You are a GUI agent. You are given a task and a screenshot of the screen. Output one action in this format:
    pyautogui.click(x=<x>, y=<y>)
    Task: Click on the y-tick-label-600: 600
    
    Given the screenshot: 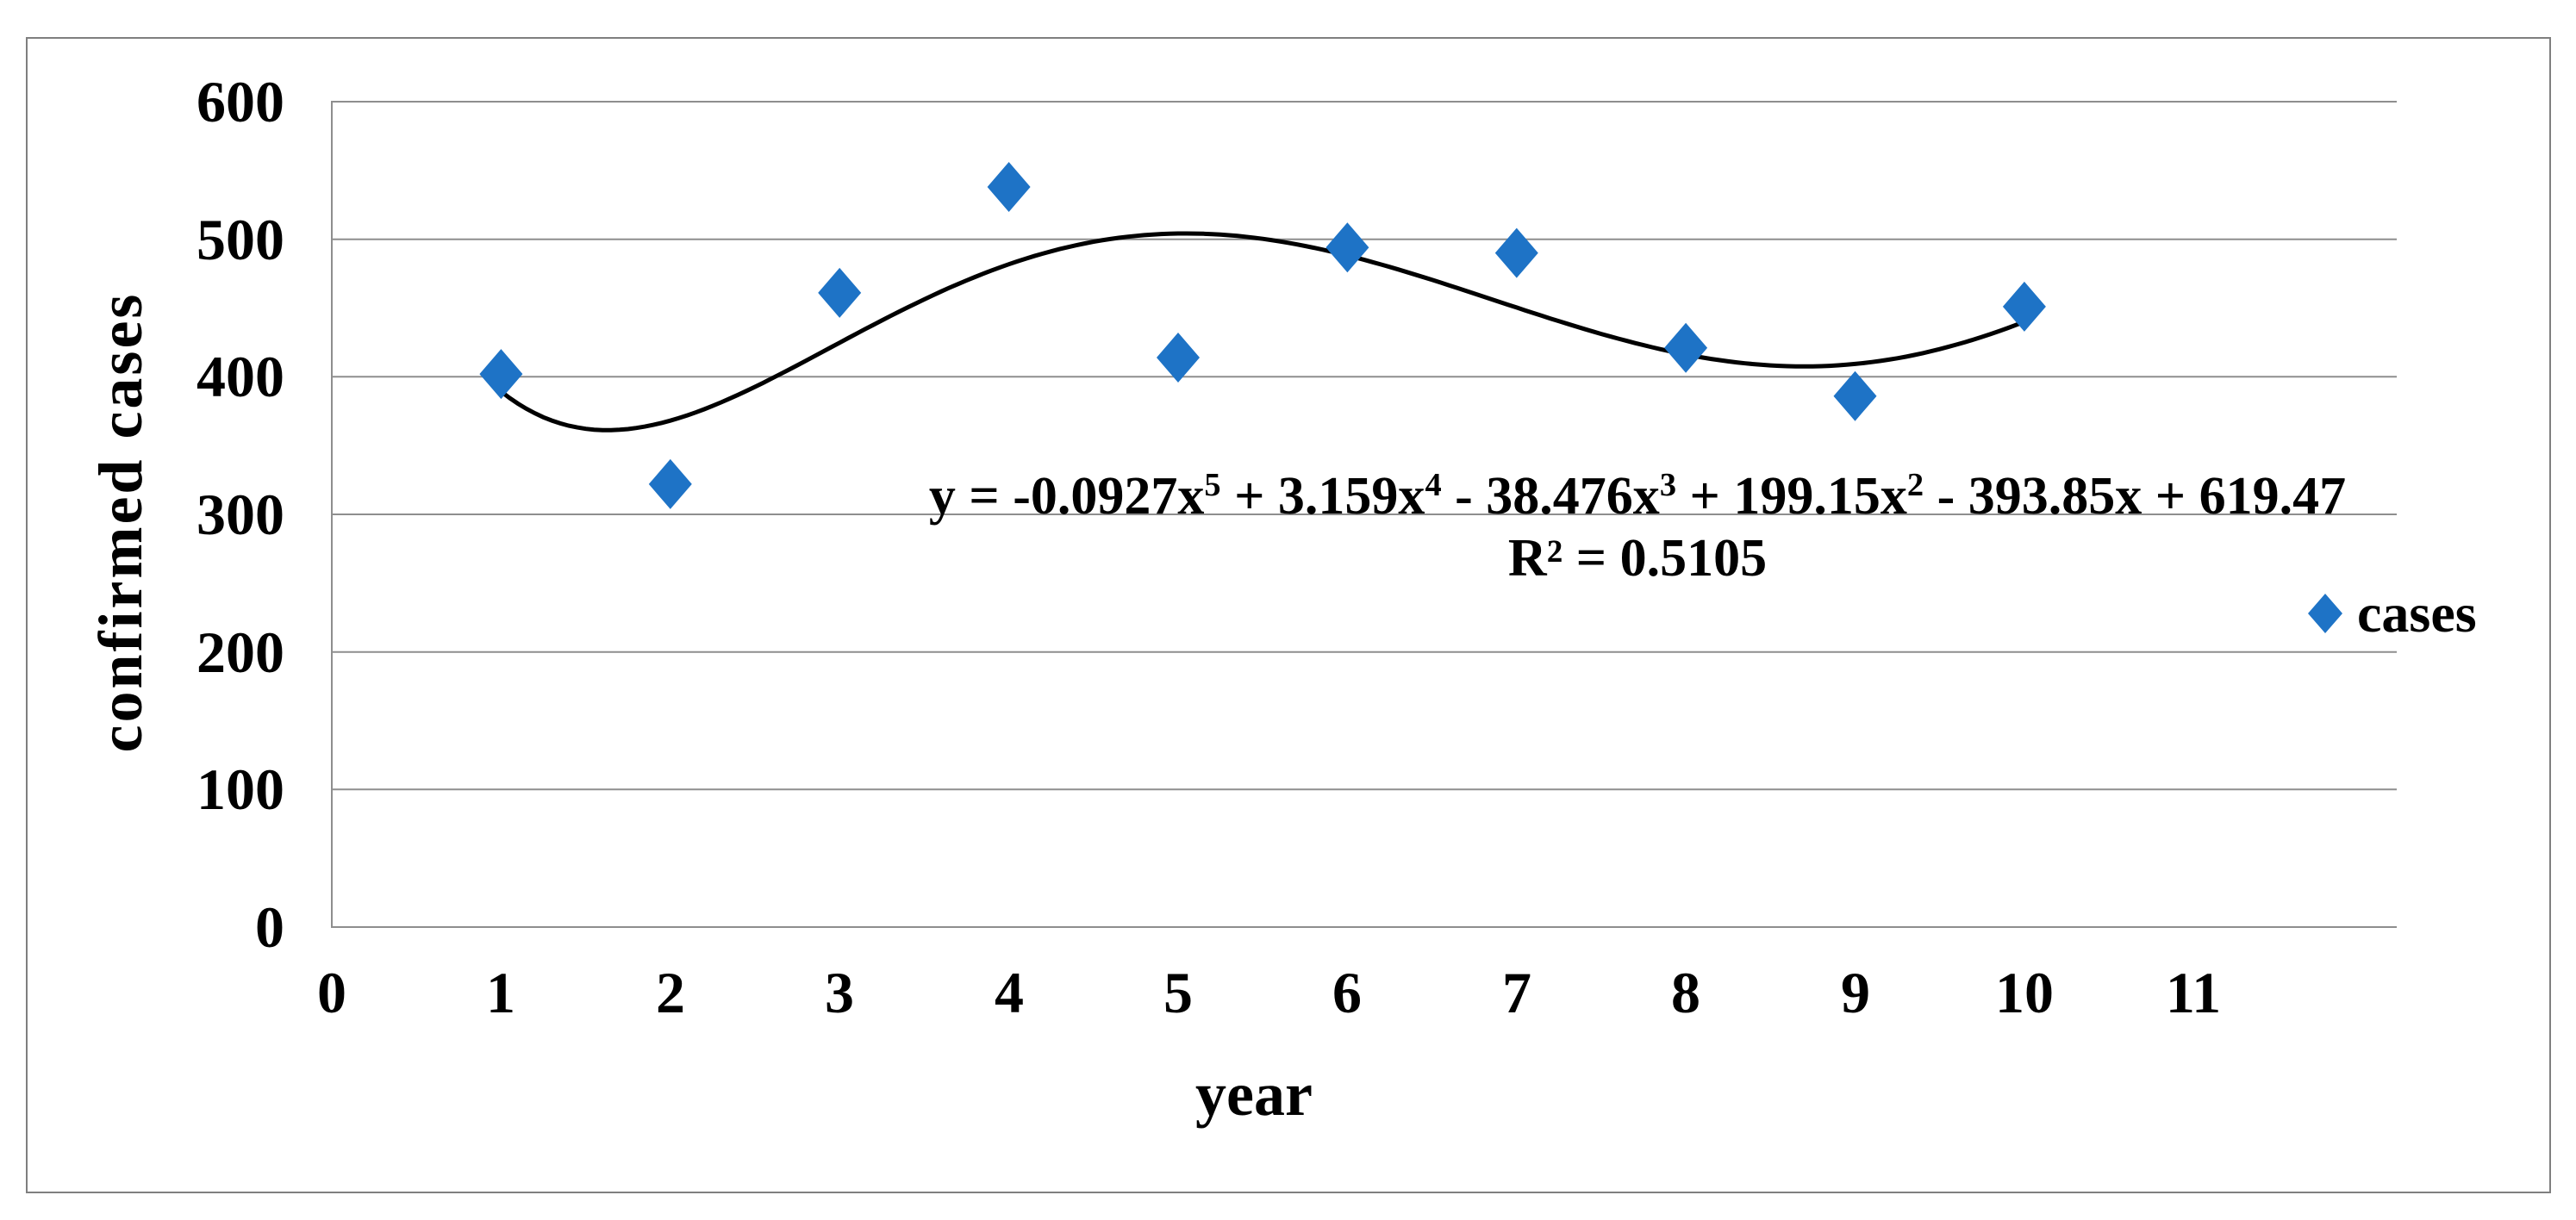 What is the action you would take?
    pyautogui.click(x=240, y=101)
    